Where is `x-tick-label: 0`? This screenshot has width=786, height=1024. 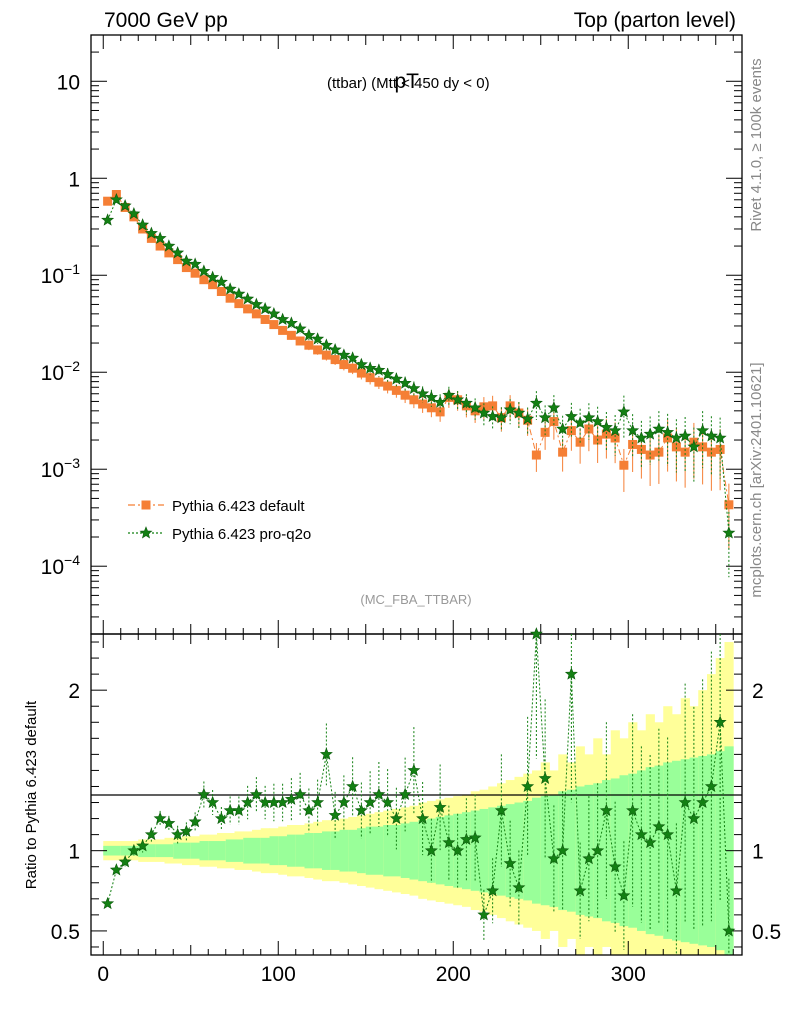 x-tick-label: 0 is located at coordinates (103, 974).